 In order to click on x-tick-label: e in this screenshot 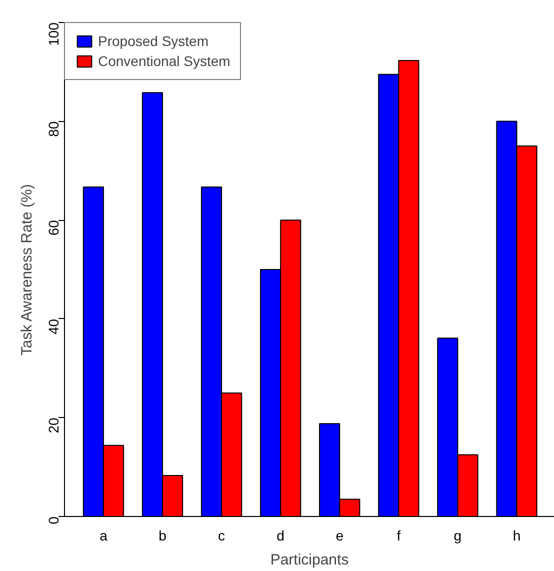, I will do `click(340, 536)`.